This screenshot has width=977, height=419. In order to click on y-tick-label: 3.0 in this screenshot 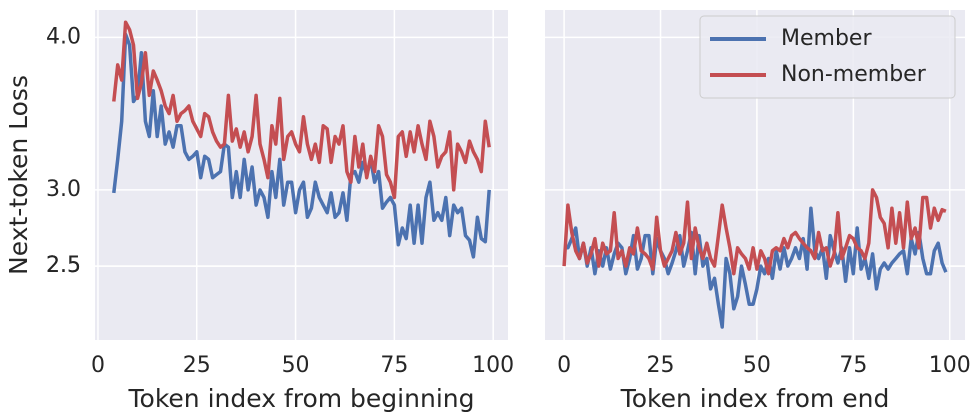, I will do `click(63, 189)`.